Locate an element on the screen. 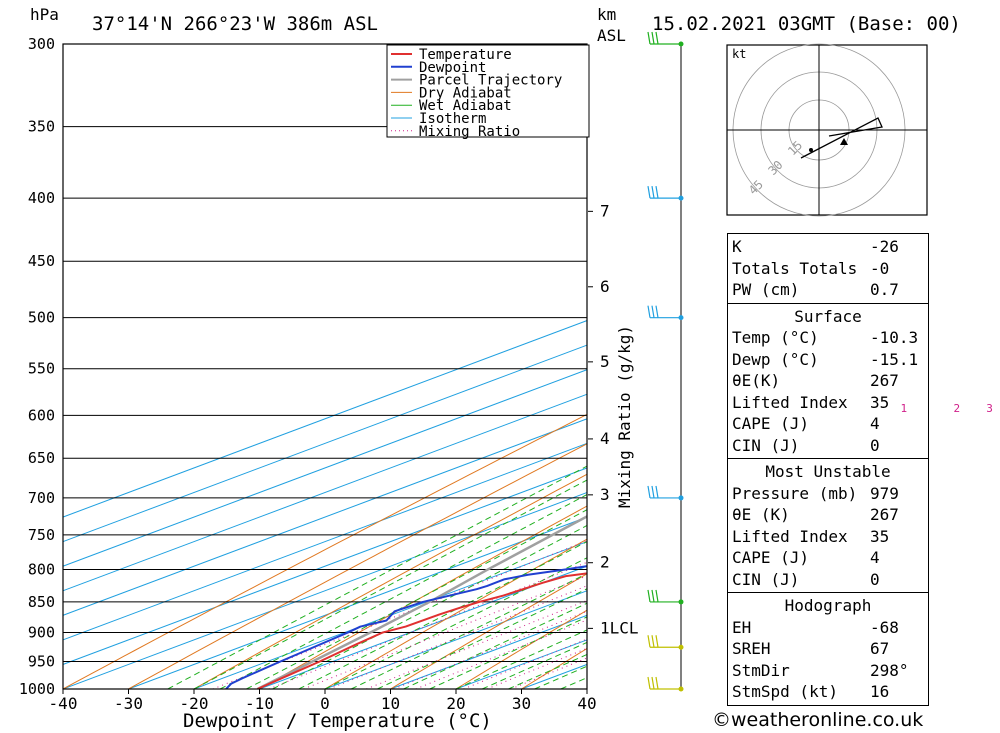 The image size is (1000, 733). mixing-ratio-axis-title: Mixing Ratio (g/kg) is located at coordinates (624, 416).